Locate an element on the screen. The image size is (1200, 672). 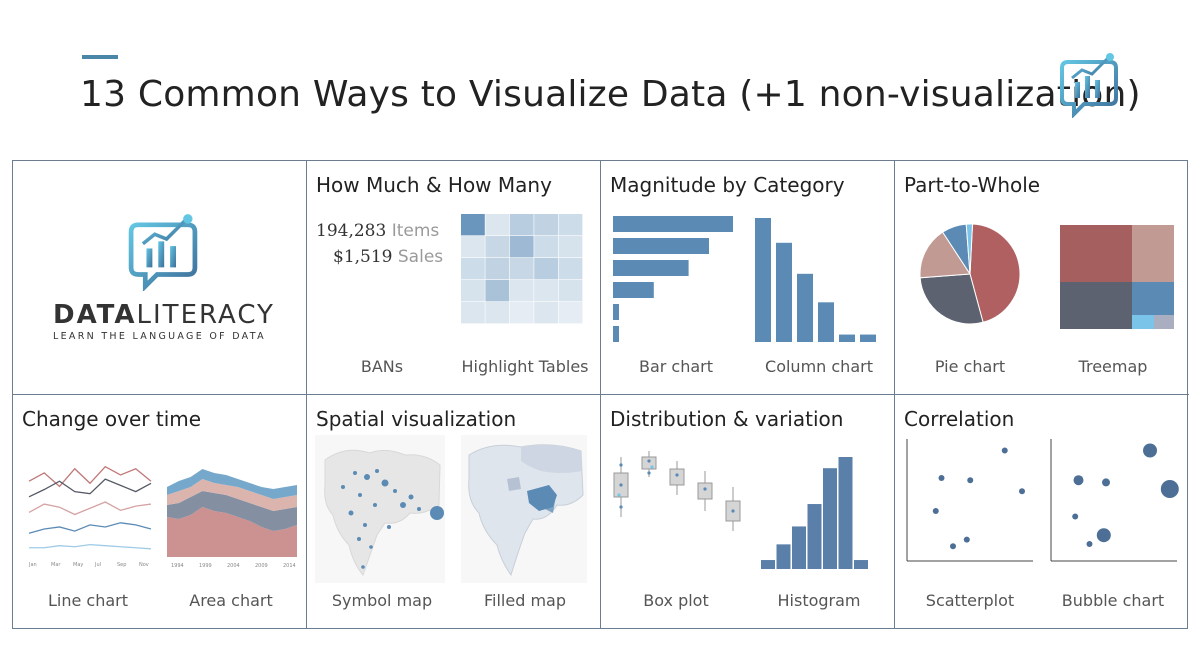
bar-chart is located at coordinates (673, 279).